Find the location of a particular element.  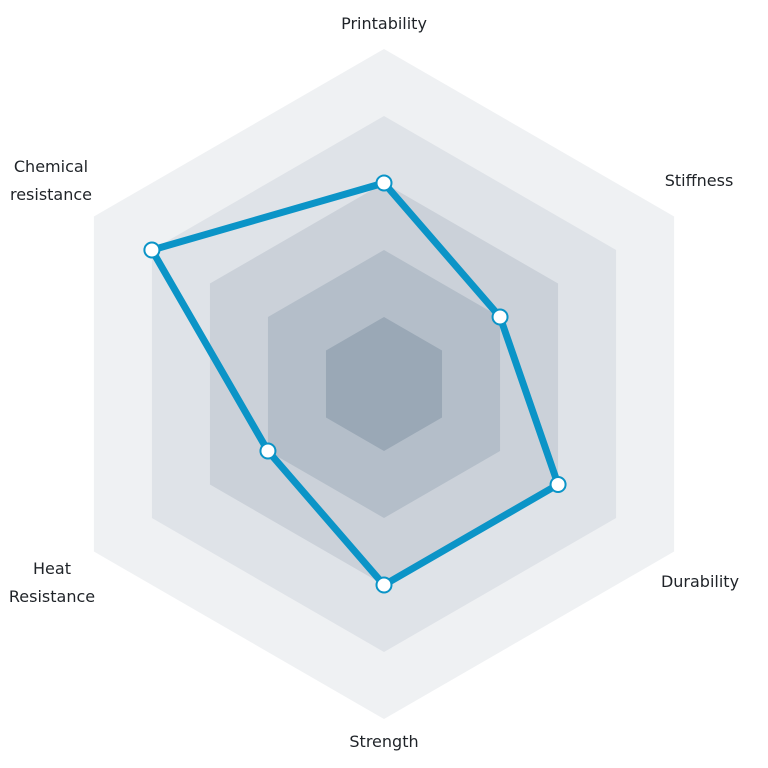

axis-label-strength: Strength is located at coordinates (383, 741).